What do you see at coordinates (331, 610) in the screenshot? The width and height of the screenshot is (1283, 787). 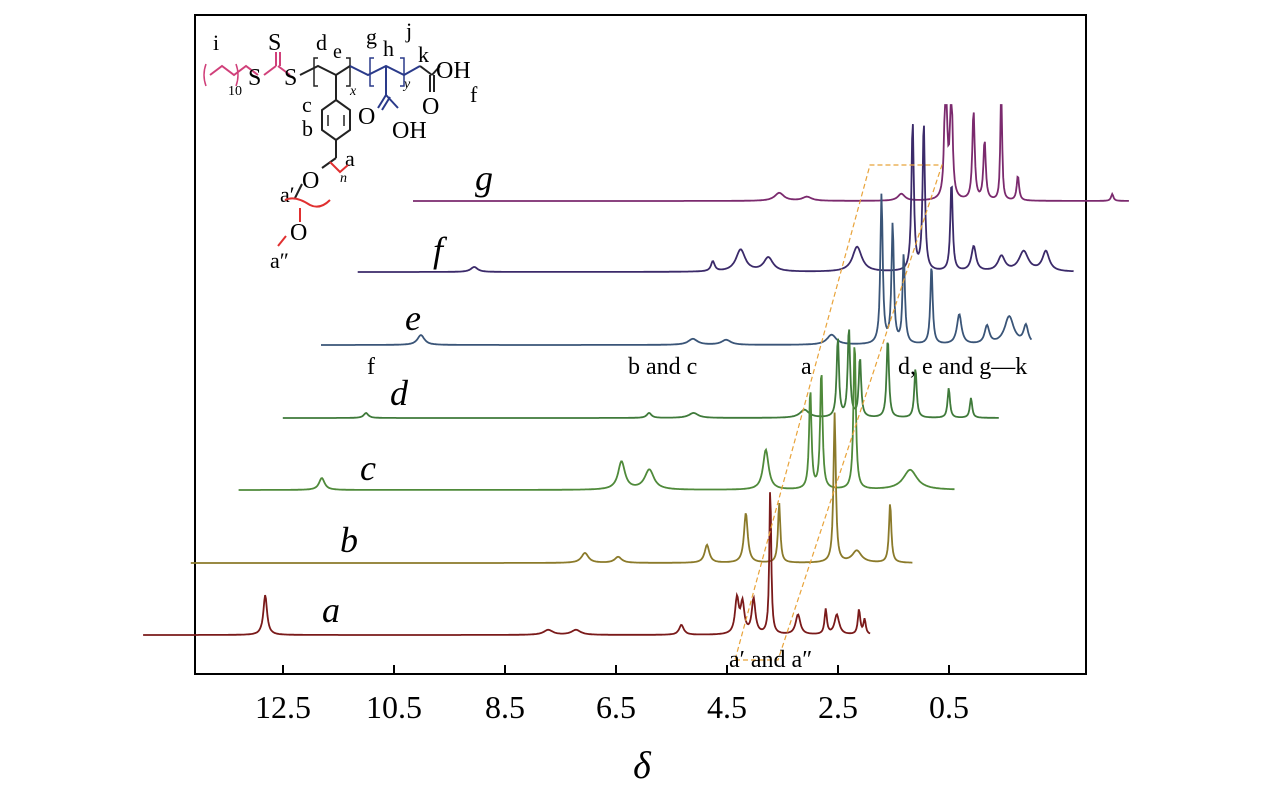 I see `series-label-a: a` at bounding box center [331, 610].